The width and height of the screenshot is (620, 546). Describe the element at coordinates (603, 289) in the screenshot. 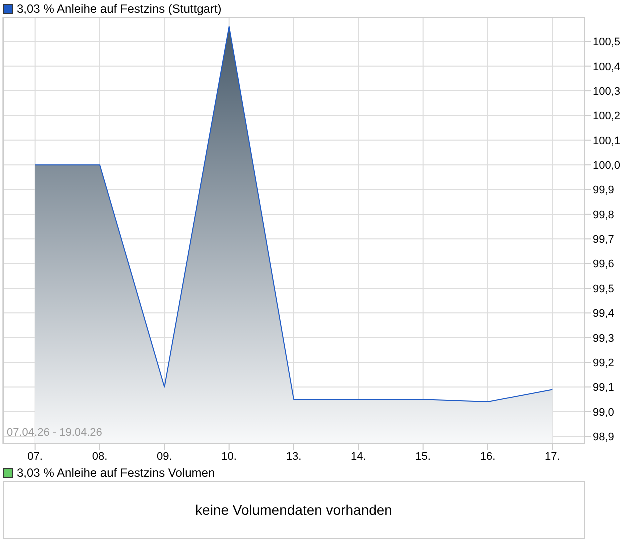

I see `y-tick-label: 99,5` at that location.